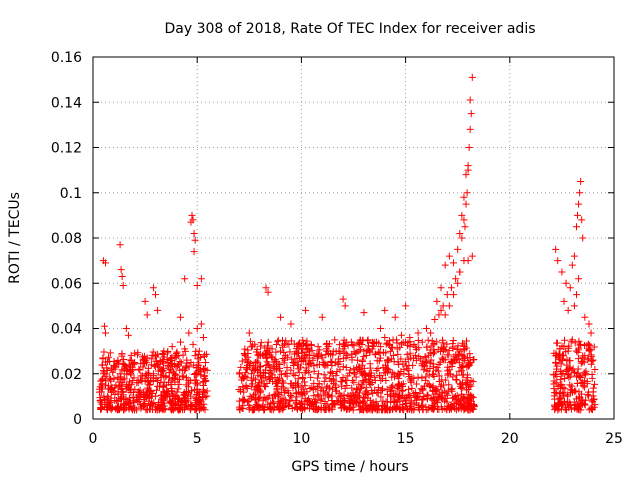 This screenshot has height=480, width=640. I want to click on y-tick-label: 0.02, so click(66, 375).